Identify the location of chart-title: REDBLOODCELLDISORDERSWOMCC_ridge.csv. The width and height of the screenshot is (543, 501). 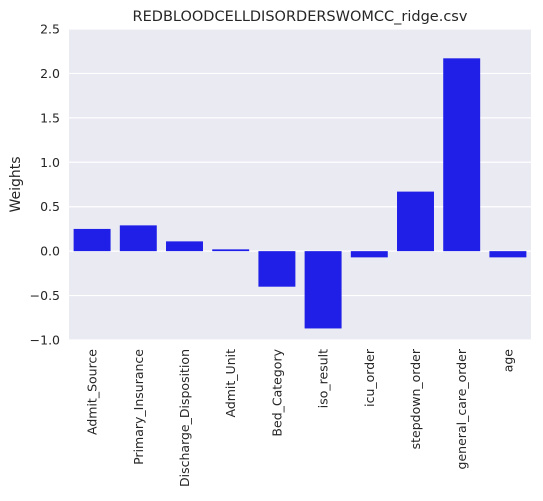
(300, 17).